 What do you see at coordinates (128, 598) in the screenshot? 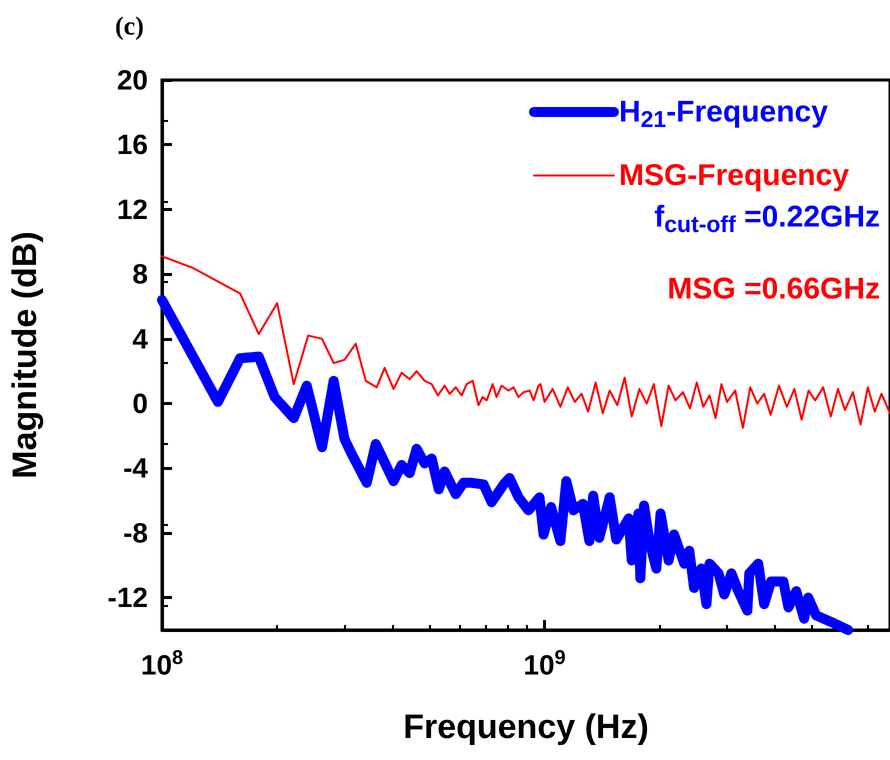
I see `y-tick-label: -12` at bounding box center [128, 598].